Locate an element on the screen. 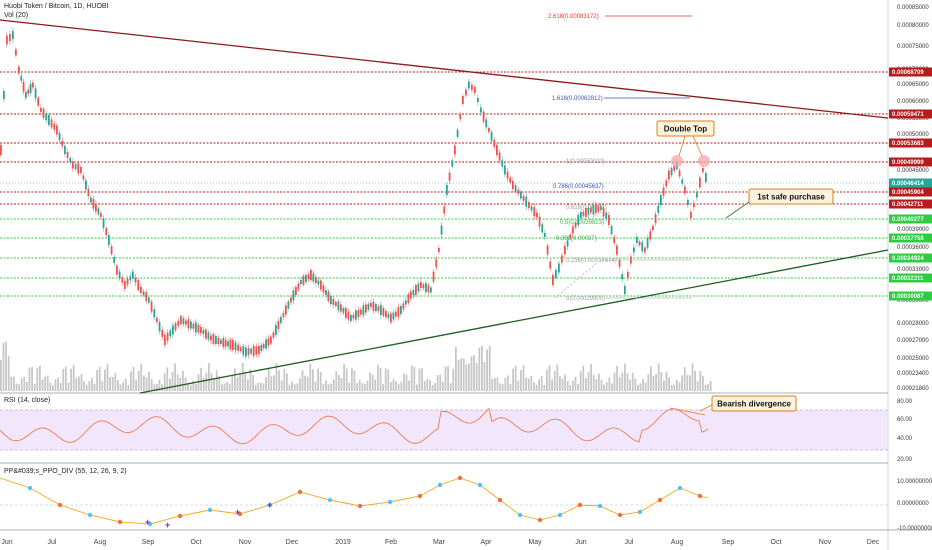 This screenshot has width=932, height=550. svg-text: 1.618(0.00062812) is located at coordinates (577, 99).